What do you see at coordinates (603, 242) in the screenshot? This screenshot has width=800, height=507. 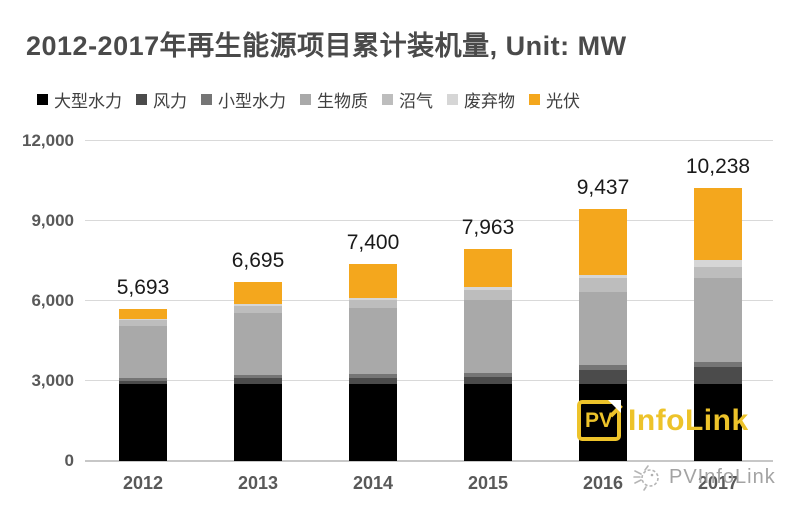 I see `bar-segment-2016-光伏` at bounding box center [603, 242].